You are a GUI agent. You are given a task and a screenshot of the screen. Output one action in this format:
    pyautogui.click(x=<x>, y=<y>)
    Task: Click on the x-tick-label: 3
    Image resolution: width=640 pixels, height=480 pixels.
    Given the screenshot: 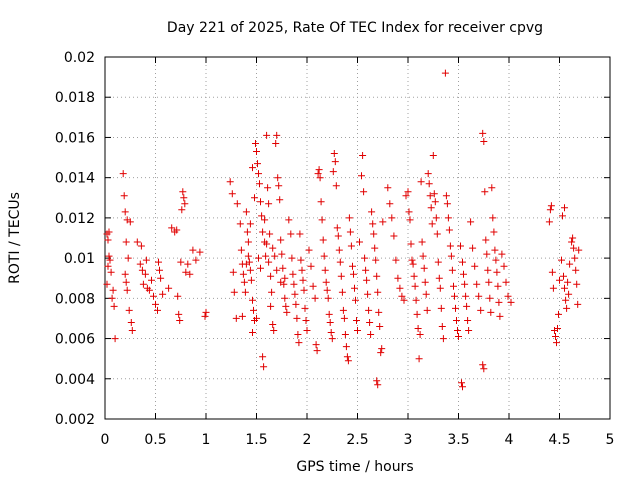 What is the action you would take?
    pyautogui.click(x=408, y=440)
    